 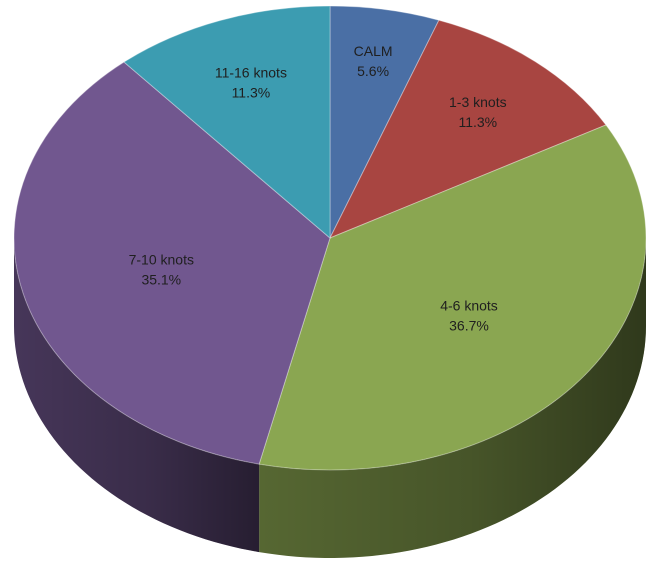 I want to click on data-label-11-16-knots: 11-16 knots, so click(x=251, y=72).